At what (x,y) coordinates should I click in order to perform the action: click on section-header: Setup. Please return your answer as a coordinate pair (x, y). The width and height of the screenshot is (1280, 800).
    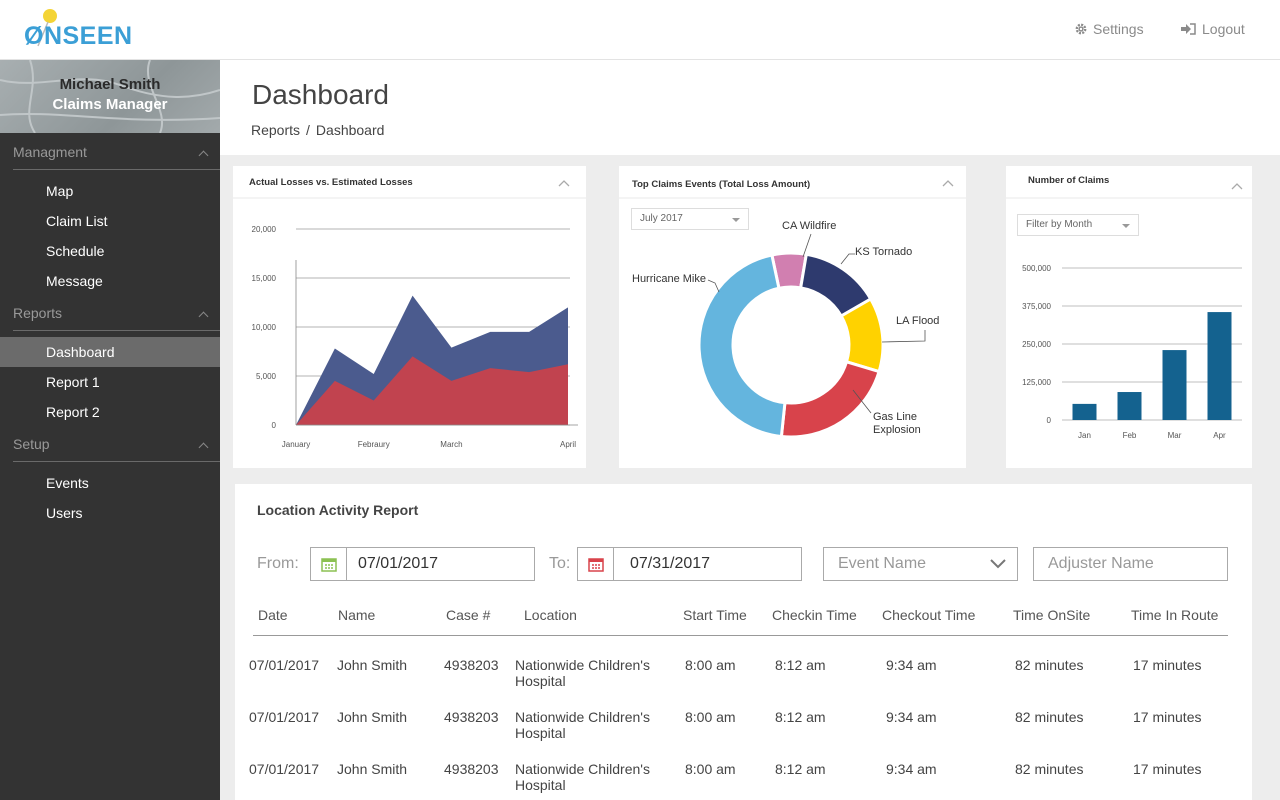
    Looking at the image, I should click on (116, 445).